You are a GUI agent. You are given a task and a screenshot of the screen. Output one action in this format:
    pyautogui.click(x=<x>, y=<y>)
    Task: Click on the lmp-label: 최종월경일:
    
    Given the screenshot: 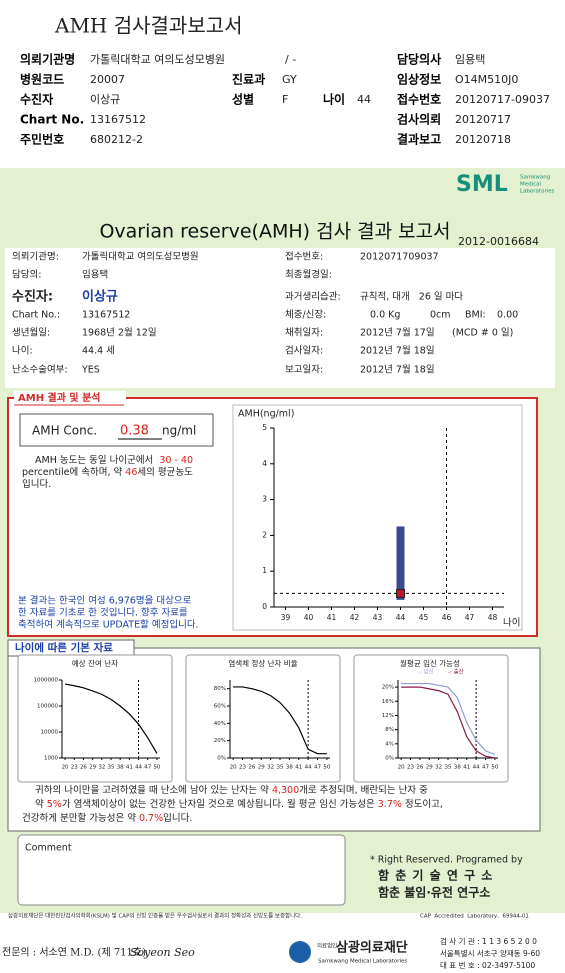 What is the action you would take?
    pyautogui.click(x=308, y=275)
    